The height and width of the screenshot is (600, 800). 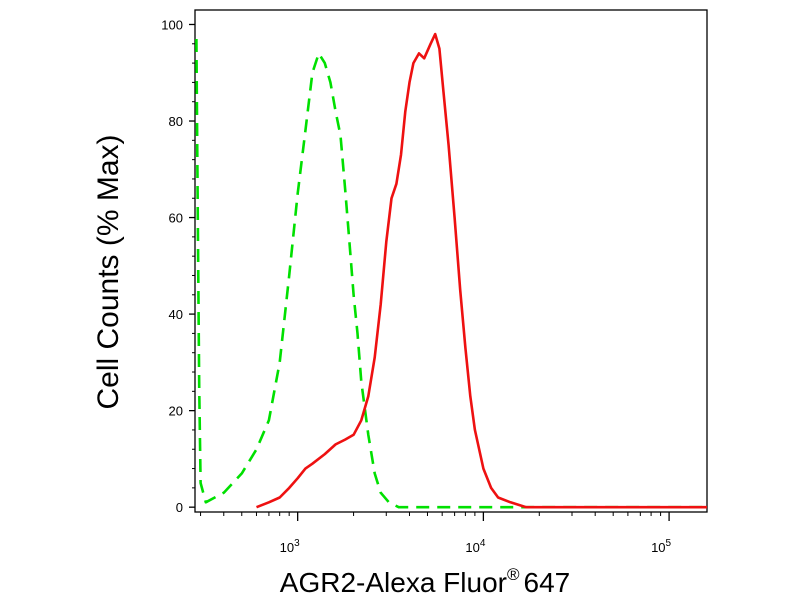 I want to click on x-axis-title-main: AGR2-Alexa Fluor, so click(x=393, y=582).